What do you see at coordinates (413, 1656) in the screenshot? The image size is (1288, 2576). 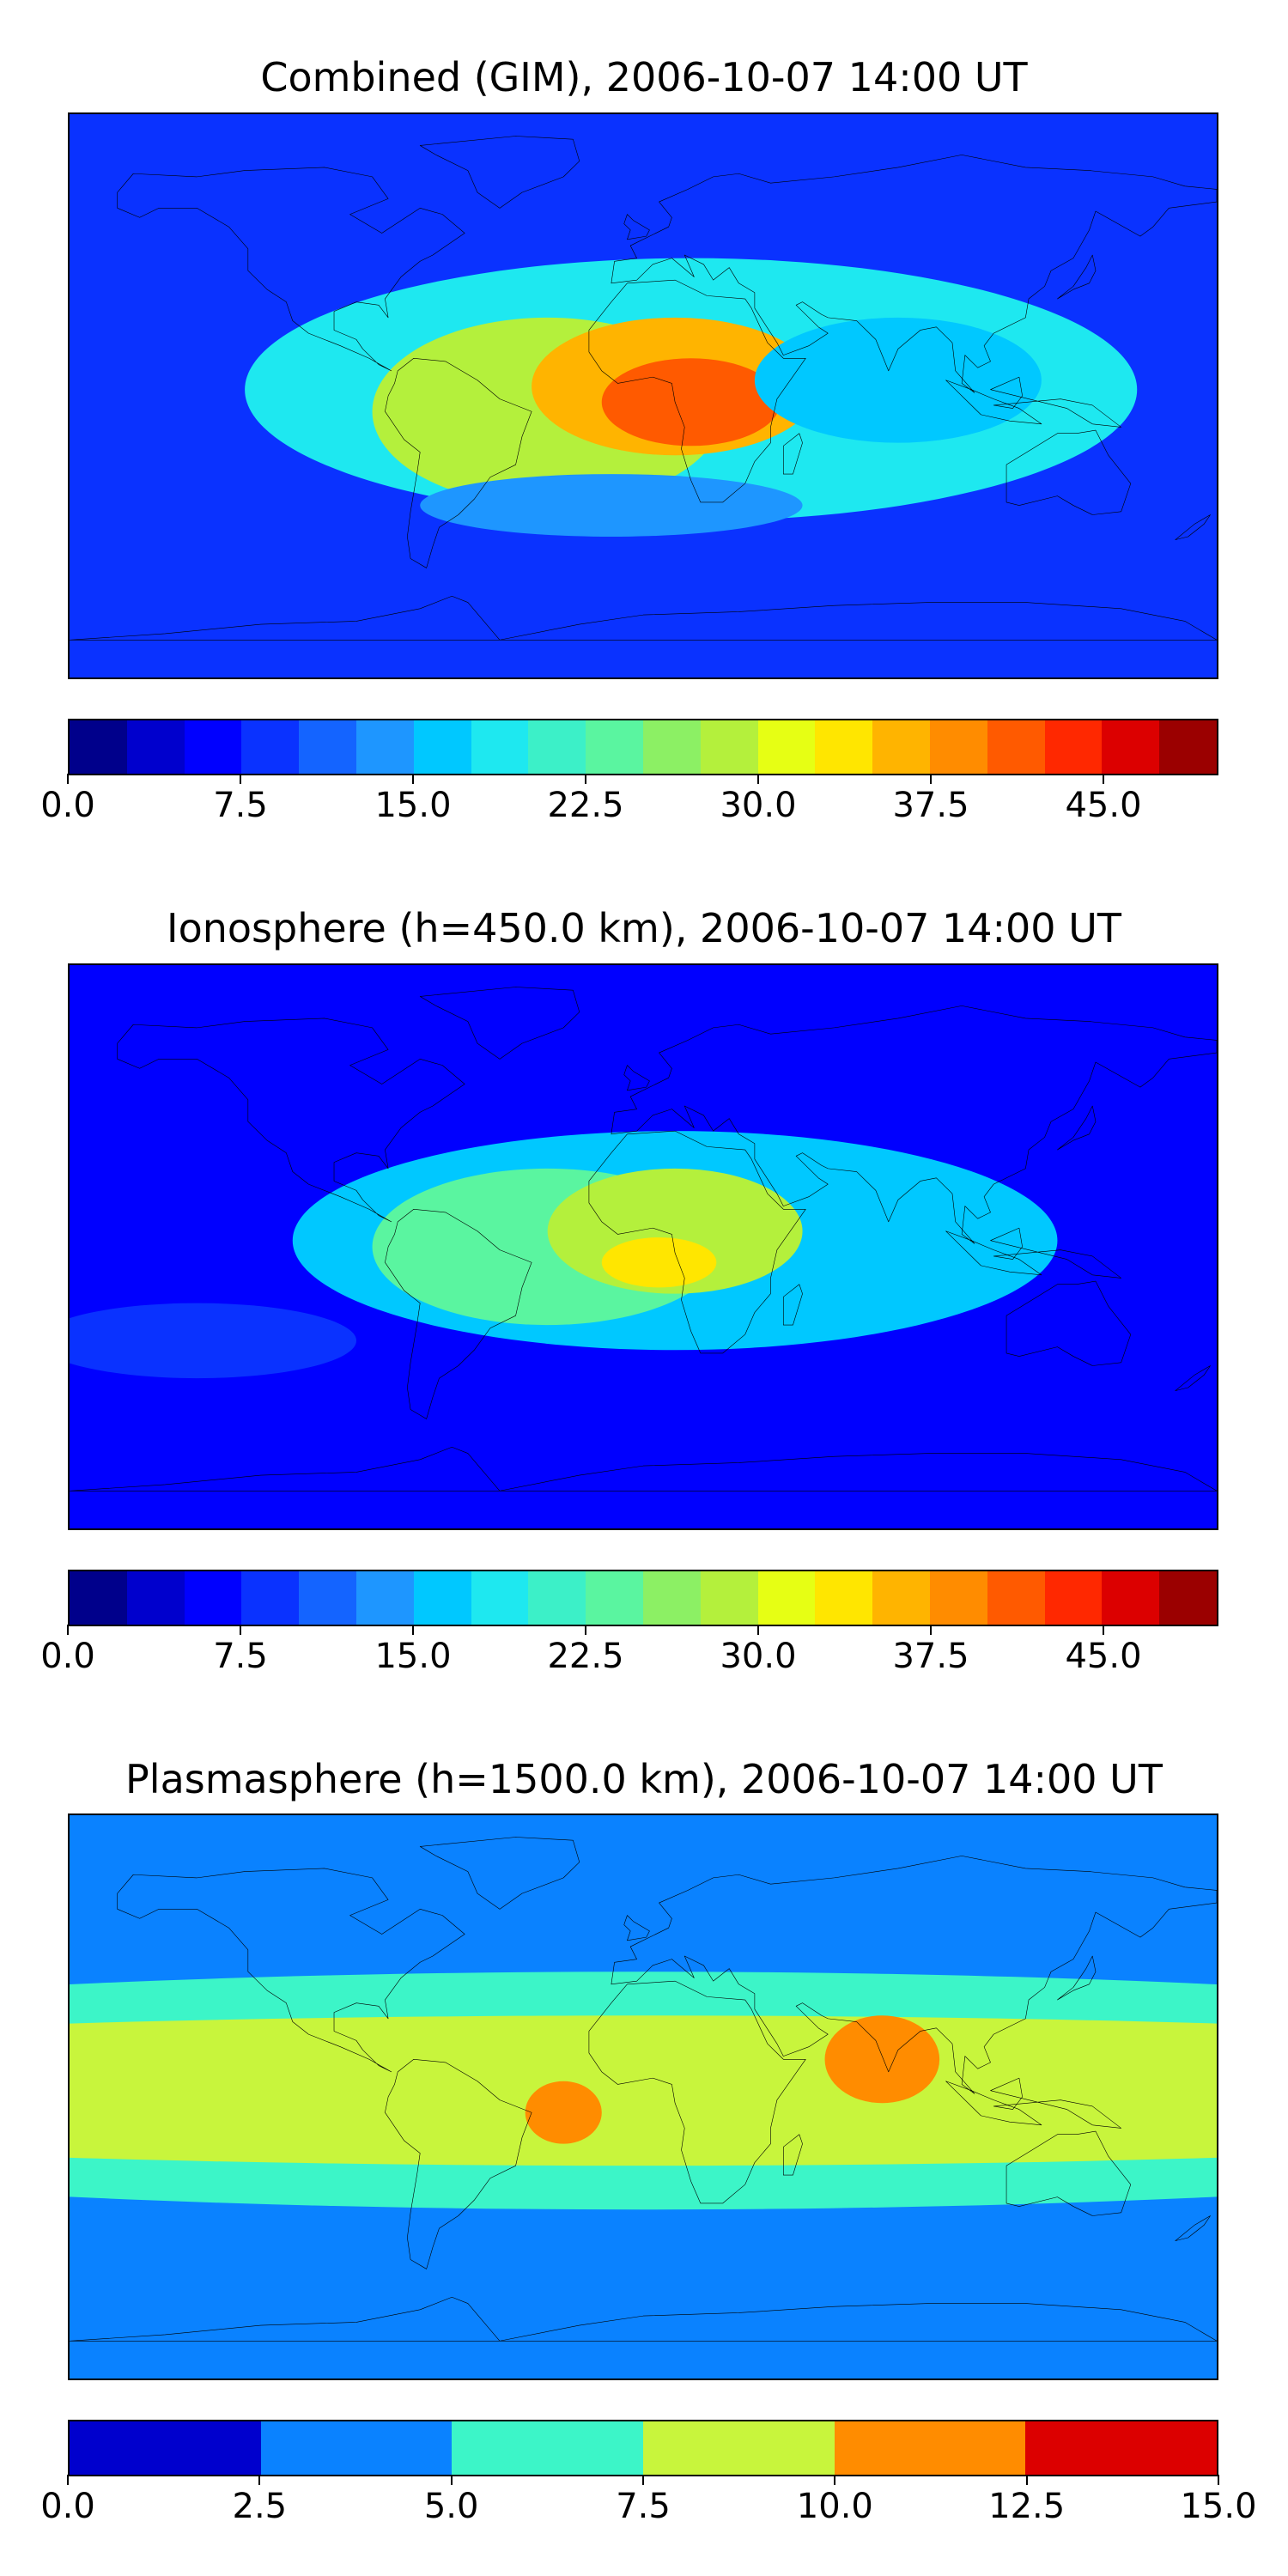 I see `panel-2-colorbar-tick-label: 15.0` at bounding box center [413, 1656].